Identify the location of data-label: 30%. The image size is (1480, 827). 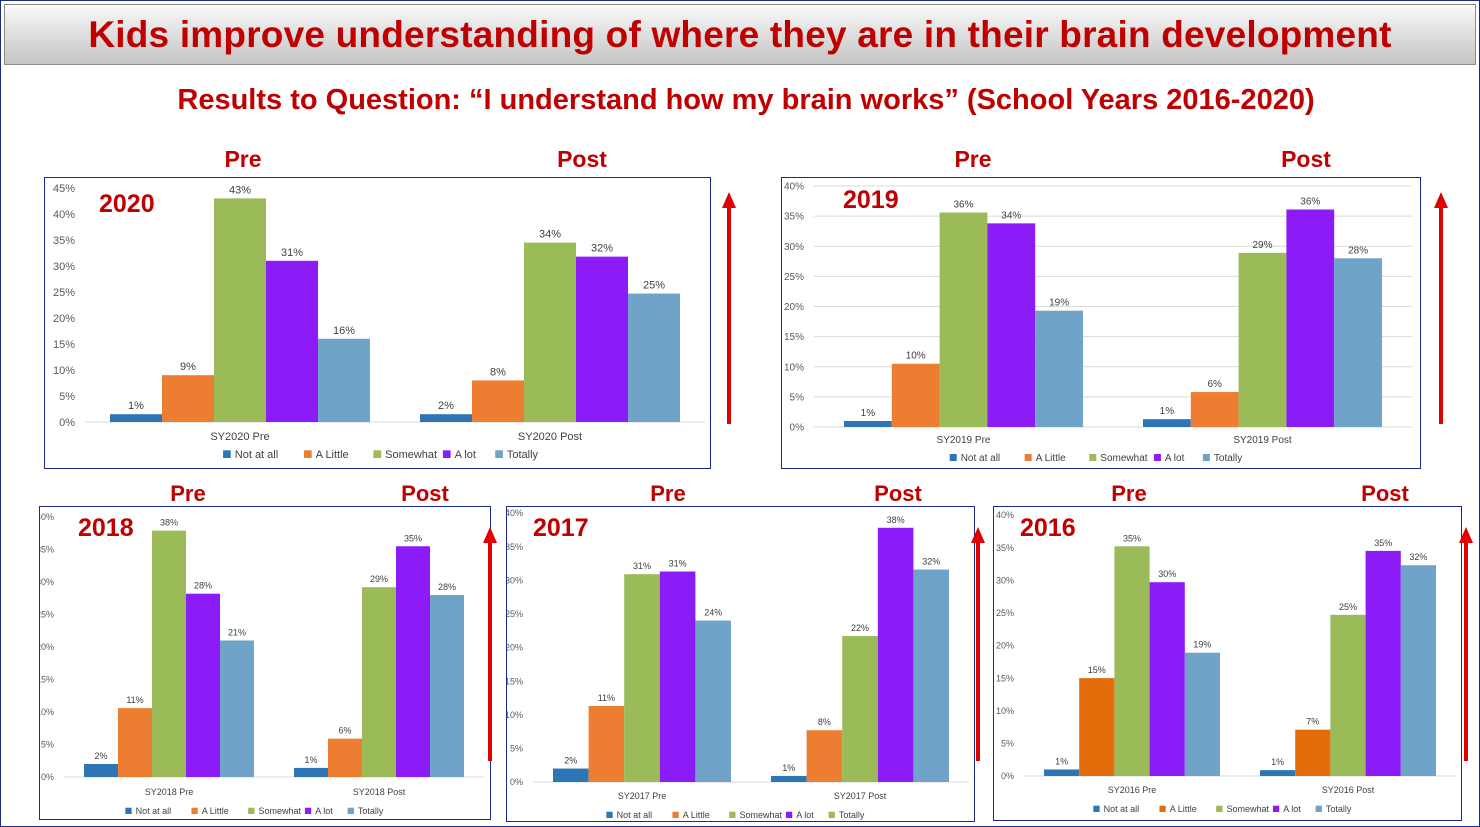
(1167, 574).